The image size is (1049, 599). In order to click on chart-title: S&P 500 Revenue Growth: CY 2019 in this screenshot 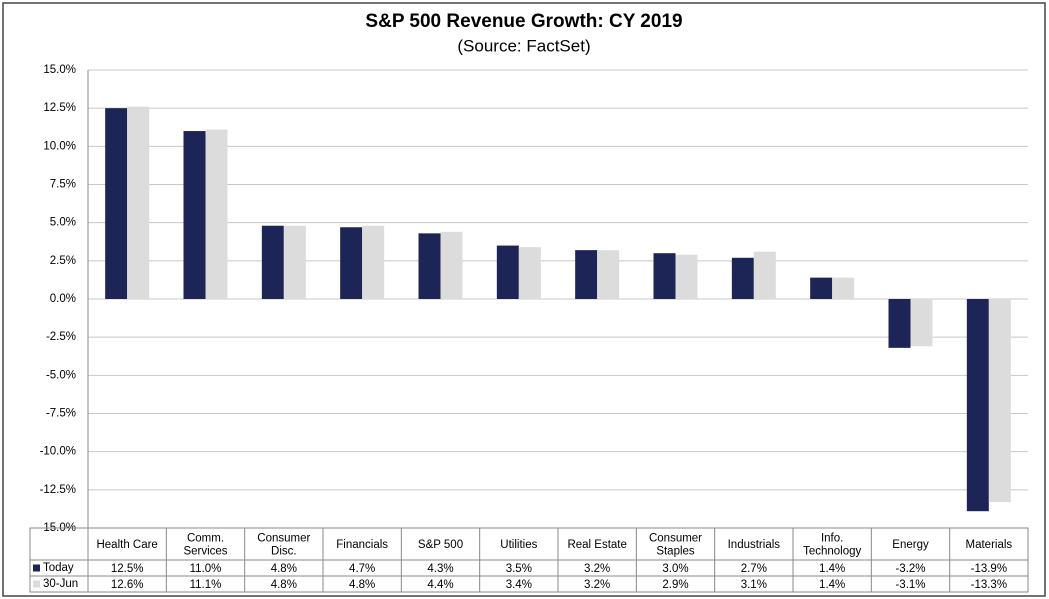, I will do `click(523, 21)`.